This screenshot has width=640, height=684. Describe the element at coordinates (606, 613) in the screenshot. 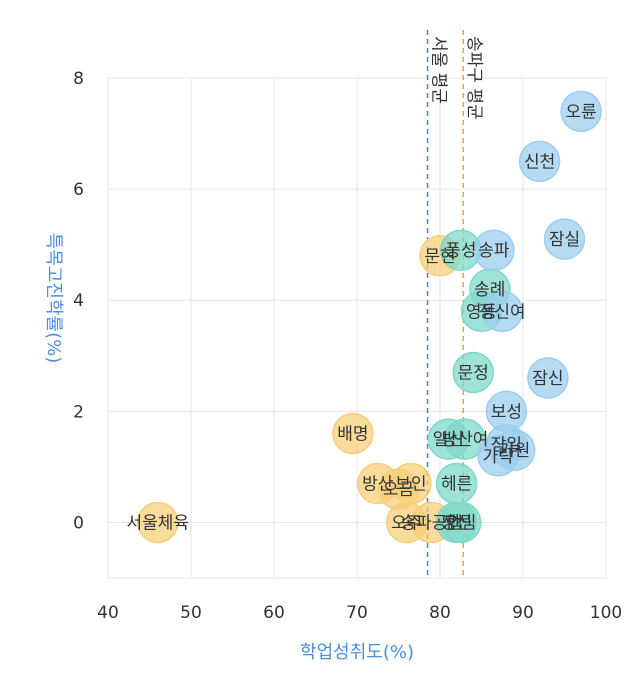

I see `x-tick-label: 100` at that location.